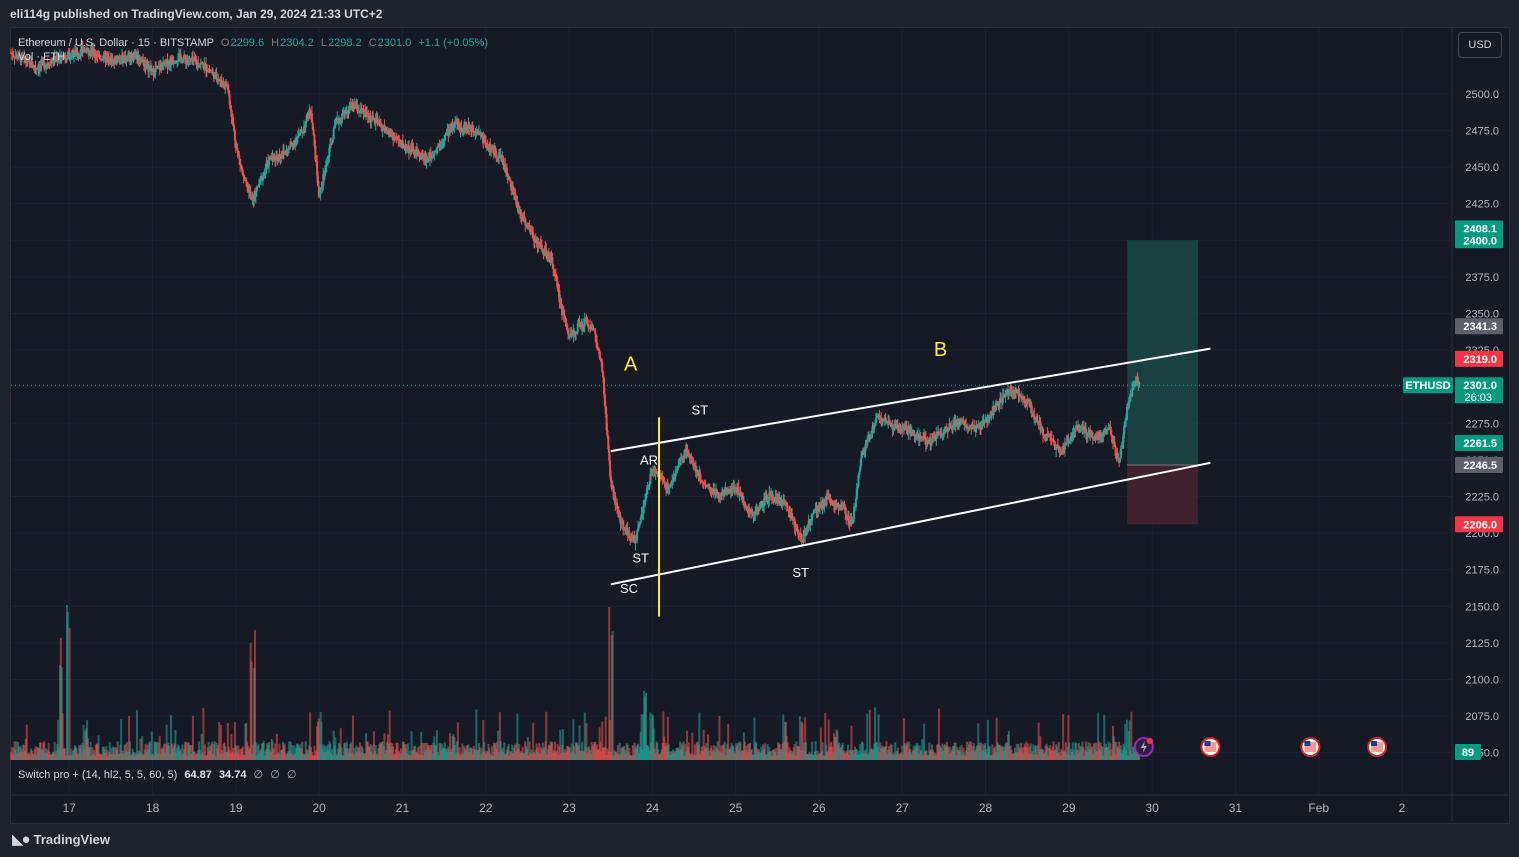 The height and width of the screenshot is (857, 1519). Describe the element at coordinates (98, 775) in the screenshot. I see `indicator-name: Switch pro + (14, hl2, 5, 5, 60, 5)` at that location.